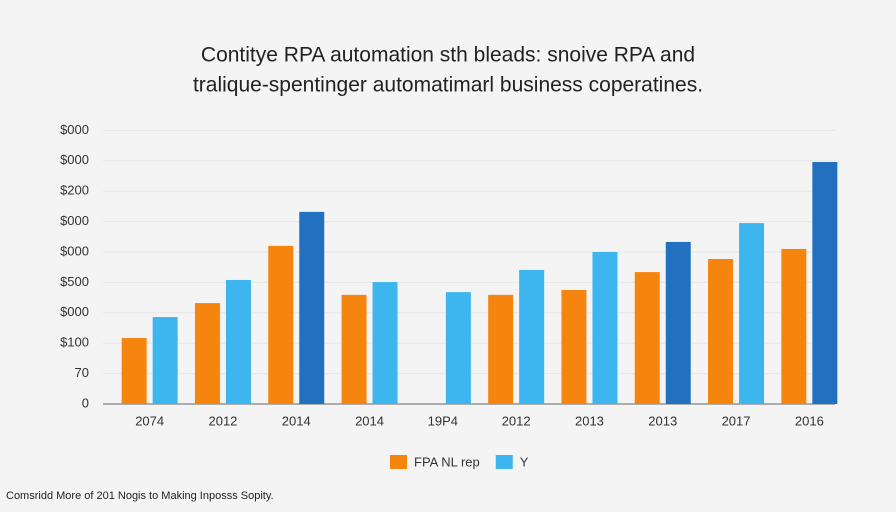 This screenshot has width=896, height=512. What do you see at coordinates (524, 461) in the screenshot?
I see `legend-label: Y` at bounding box center [524, 461].